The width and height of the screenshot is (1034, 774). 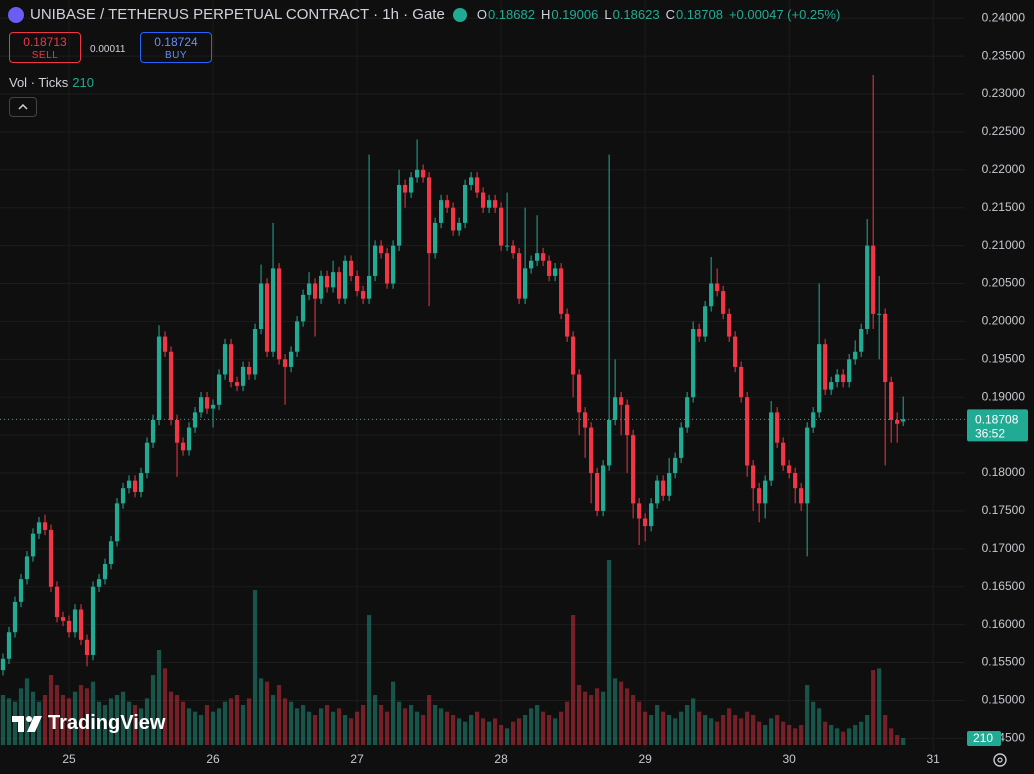 What do you see at coordinates (699, 14) in the screenshot?
I see `ohlc-value: 0.18708` at bounding box center [699, 14].